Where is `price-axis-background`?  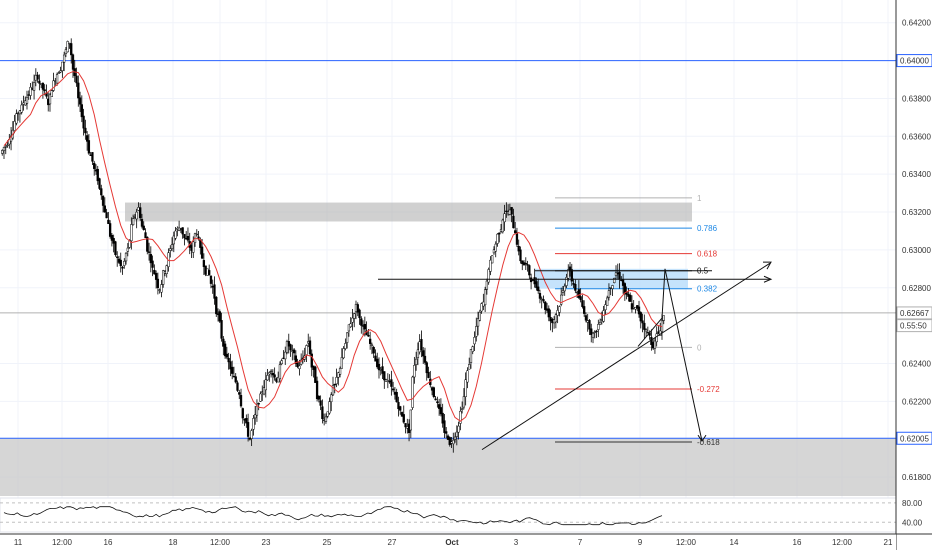 price-axis-background is located at coordinates (914, 275).